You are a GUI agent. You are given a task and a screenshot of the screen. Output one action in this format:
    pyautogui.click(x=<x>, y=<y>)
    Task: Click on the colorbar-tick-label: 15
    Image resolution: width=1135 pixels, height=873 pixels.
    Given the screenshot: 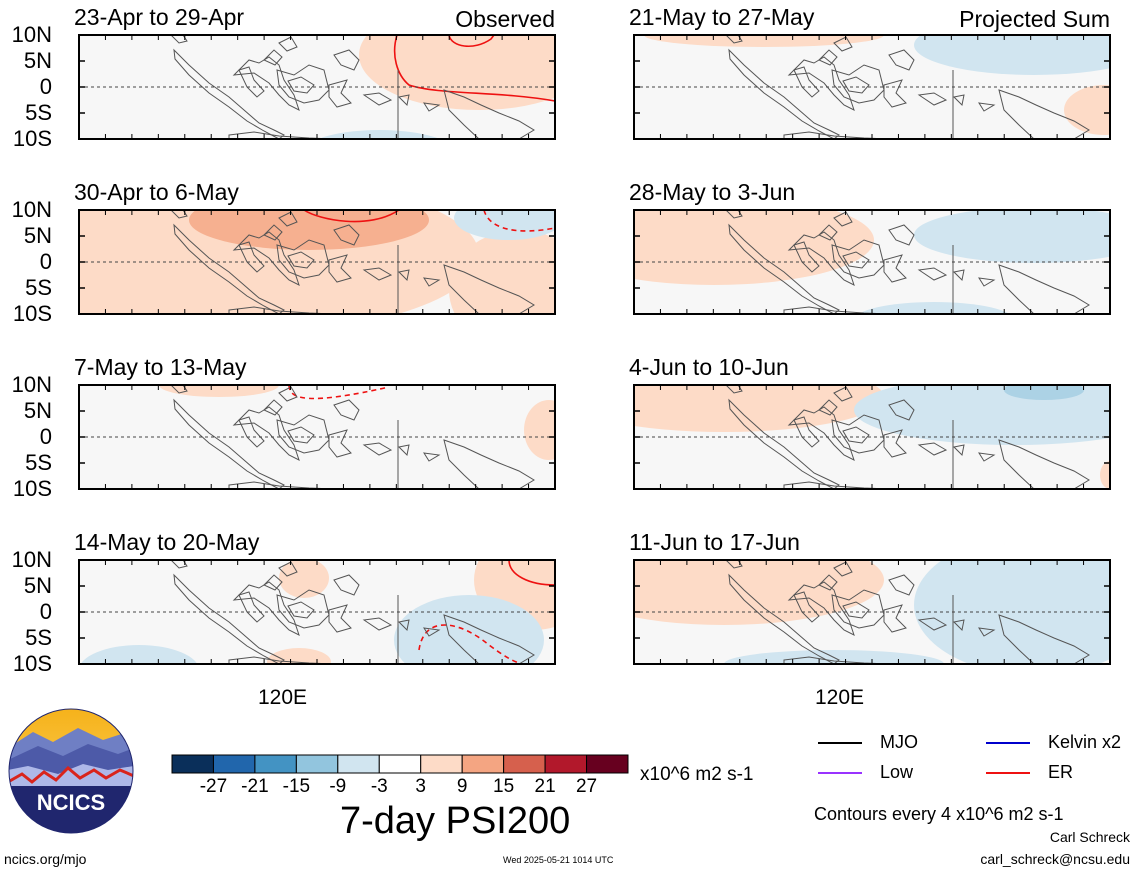 What is the action you would take?
    pyautogui.click(x=504, y=786)
    